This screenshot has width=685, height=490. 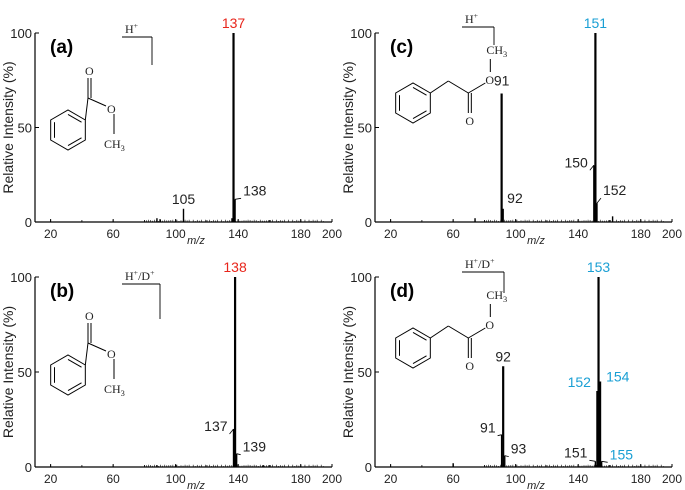 I want to click on panel-label: (a), so click(x=61, y=47).